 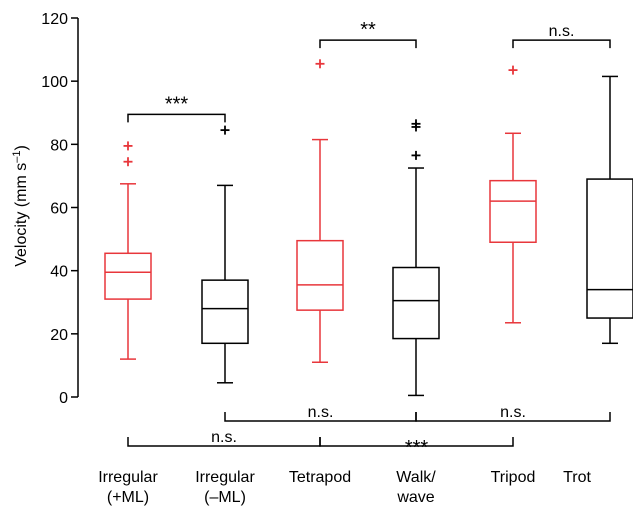 I want to click on x-category-label: Walk/wave, so click(x=416, y=488).